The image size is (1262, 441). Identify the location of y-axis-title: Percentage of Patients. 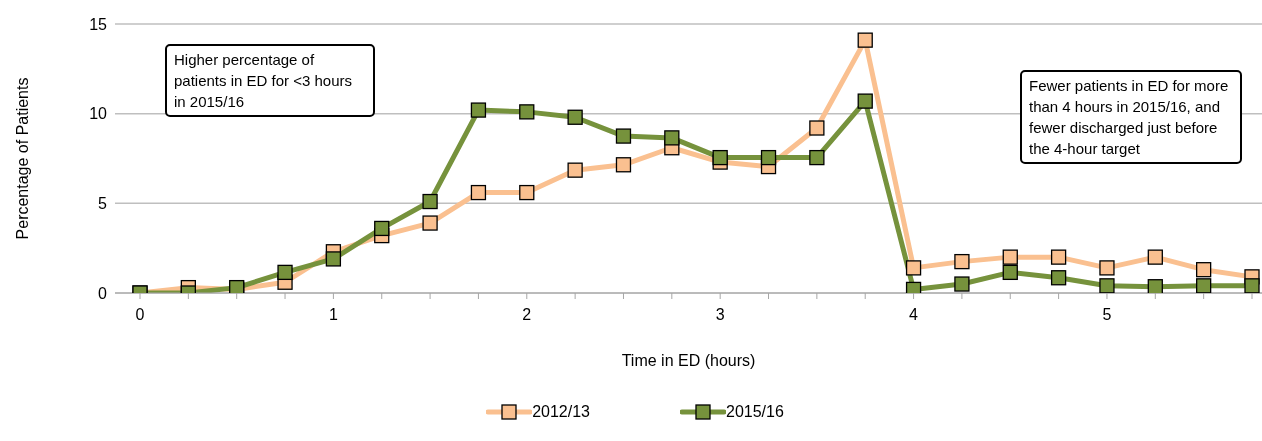
(22, 158).